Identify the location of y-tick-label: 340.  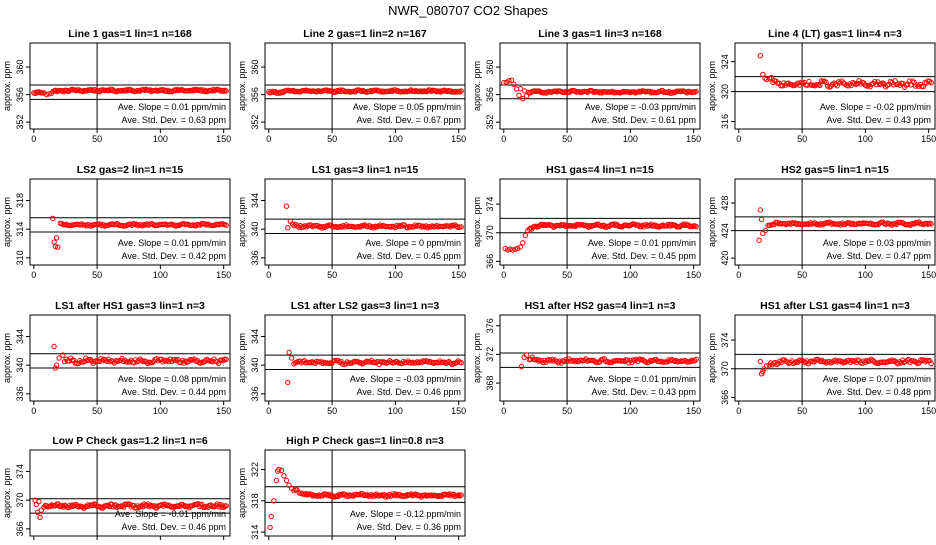
(255, 229).